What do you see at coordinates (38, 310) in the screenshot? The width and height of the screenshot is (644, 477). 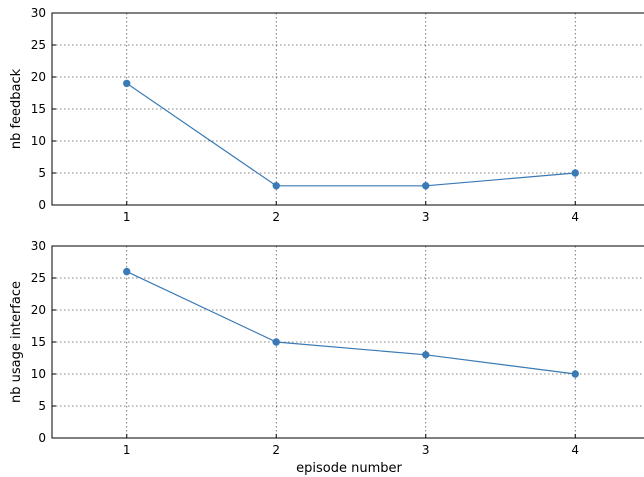 I see `usage-y-tick-label: 20` at bounding box center [38, 310].